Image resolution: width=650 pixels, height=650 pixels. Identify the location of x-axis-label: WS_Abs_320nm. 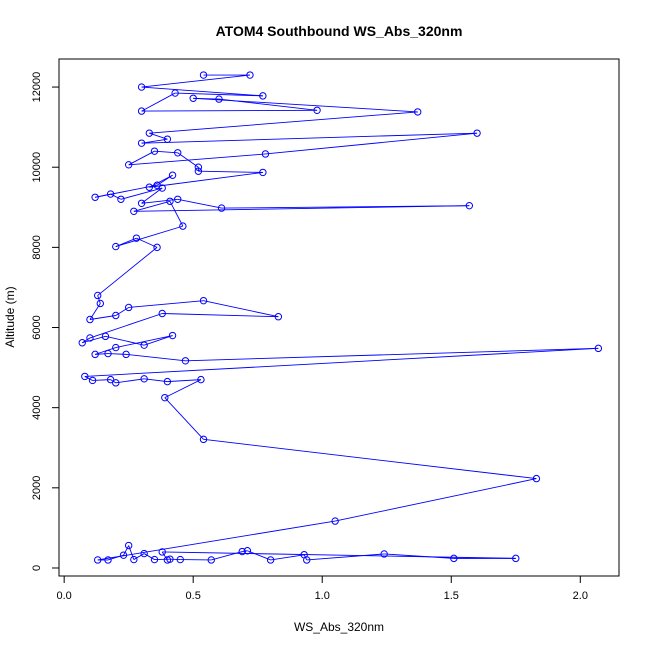
(339, 627).